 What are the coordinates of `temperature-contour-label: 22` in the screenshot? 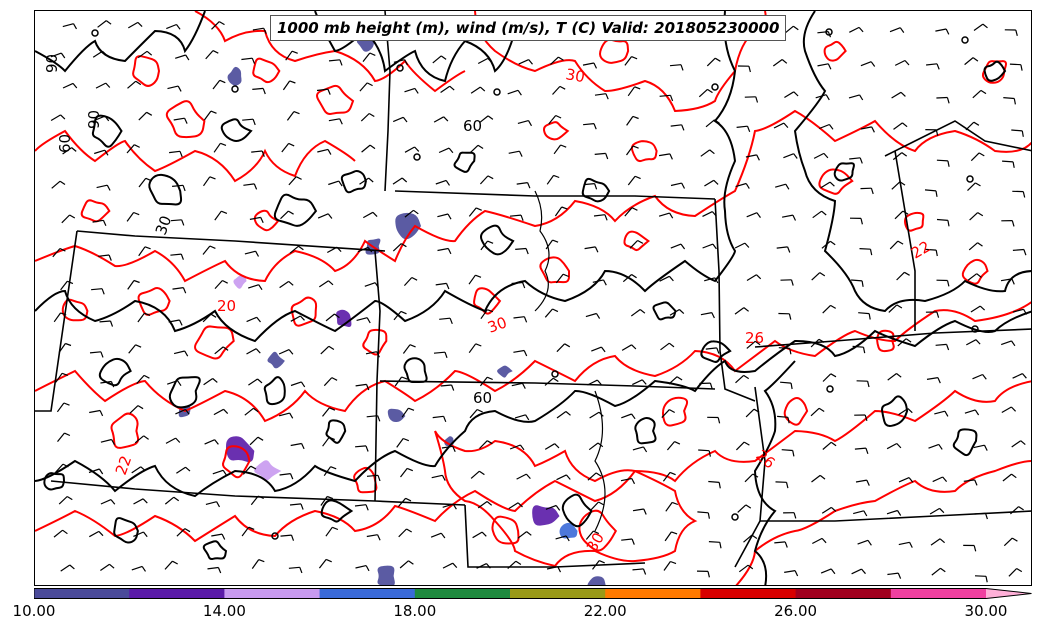 It's located at (123, 465).